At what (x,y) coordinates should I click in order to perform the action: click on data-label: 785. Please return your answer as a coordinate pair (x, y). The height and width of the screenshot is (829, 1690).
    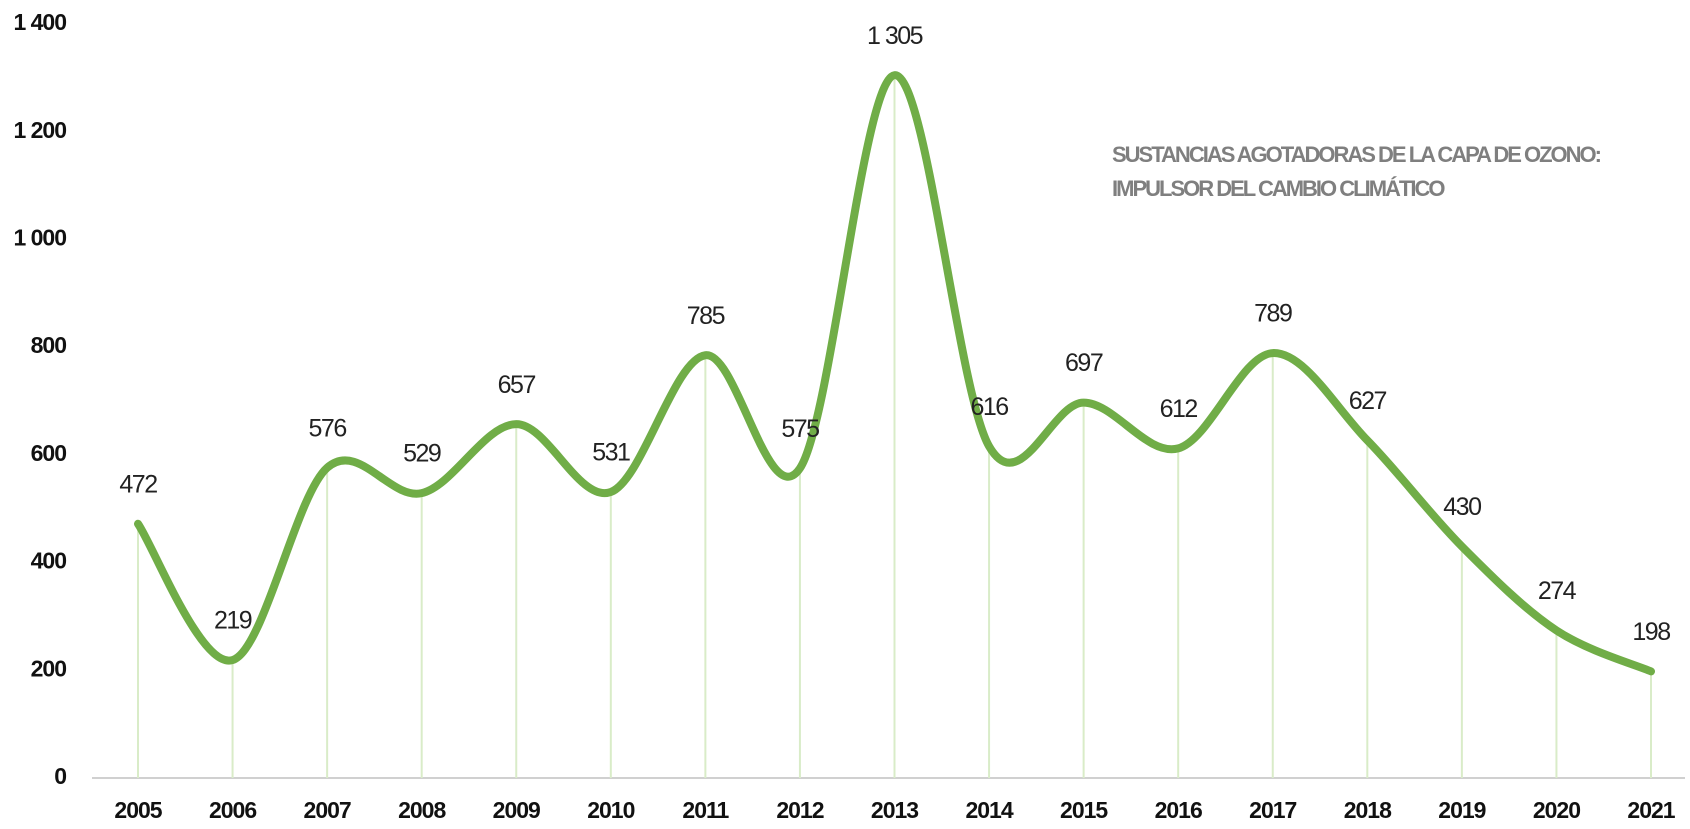
    Looking at the image, I should click on (706, 316).